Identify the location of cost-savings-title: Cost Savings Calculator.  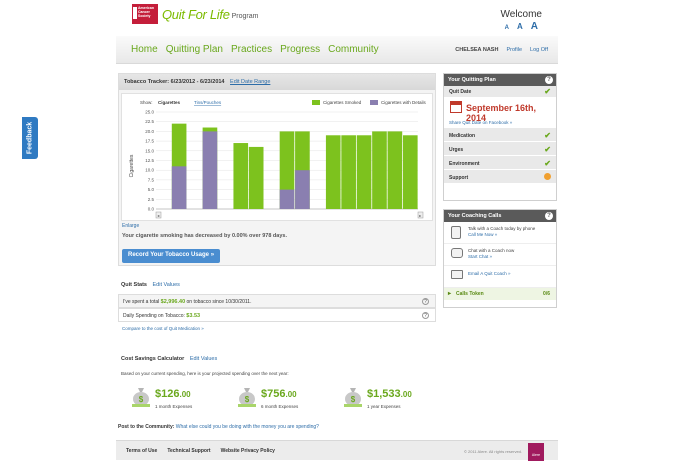
(153, 359).